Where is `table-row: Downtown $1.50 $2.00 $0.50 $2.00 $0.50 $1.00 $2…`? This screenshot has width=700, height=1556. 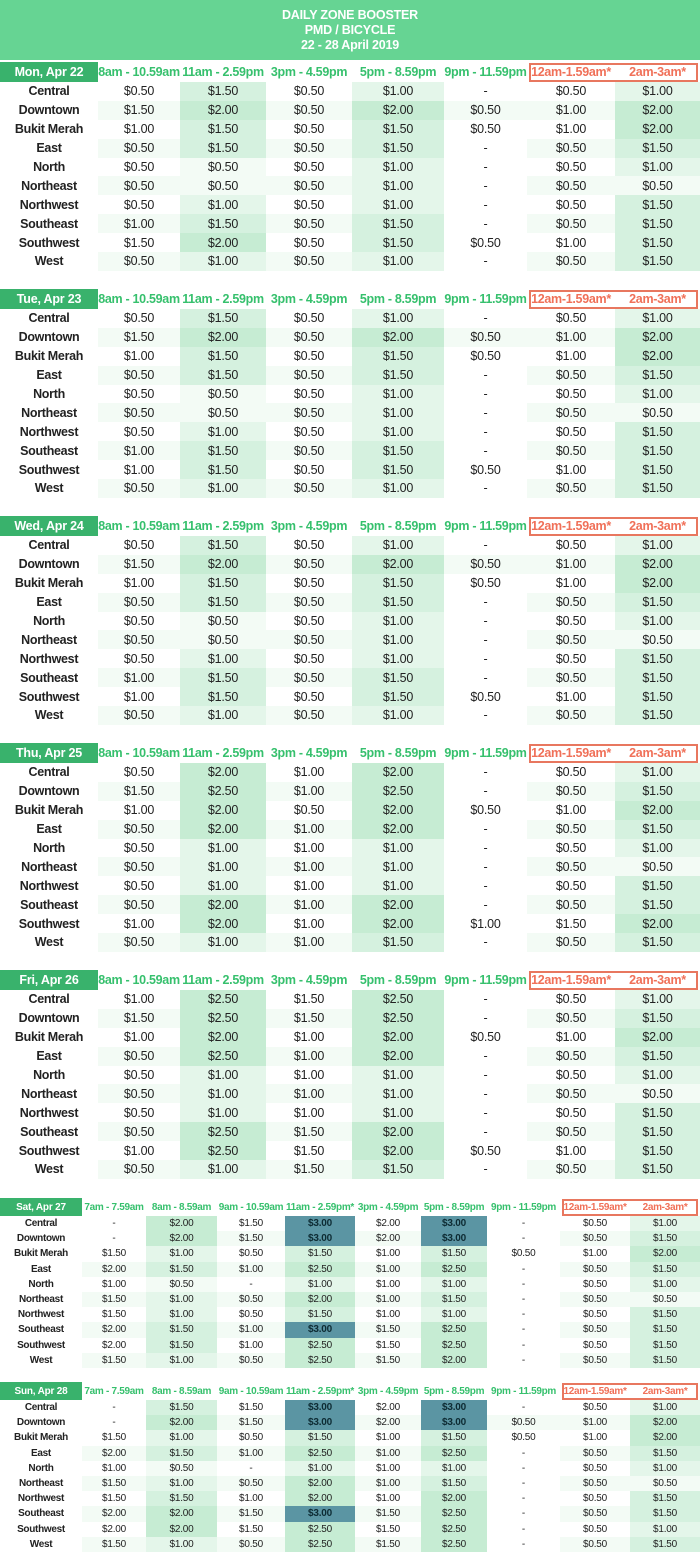
table-row: Downtown $1.50 $2.00 $0.50 $2.00 $0.50 $1.00 $2… is located at coordinates (350, 337).